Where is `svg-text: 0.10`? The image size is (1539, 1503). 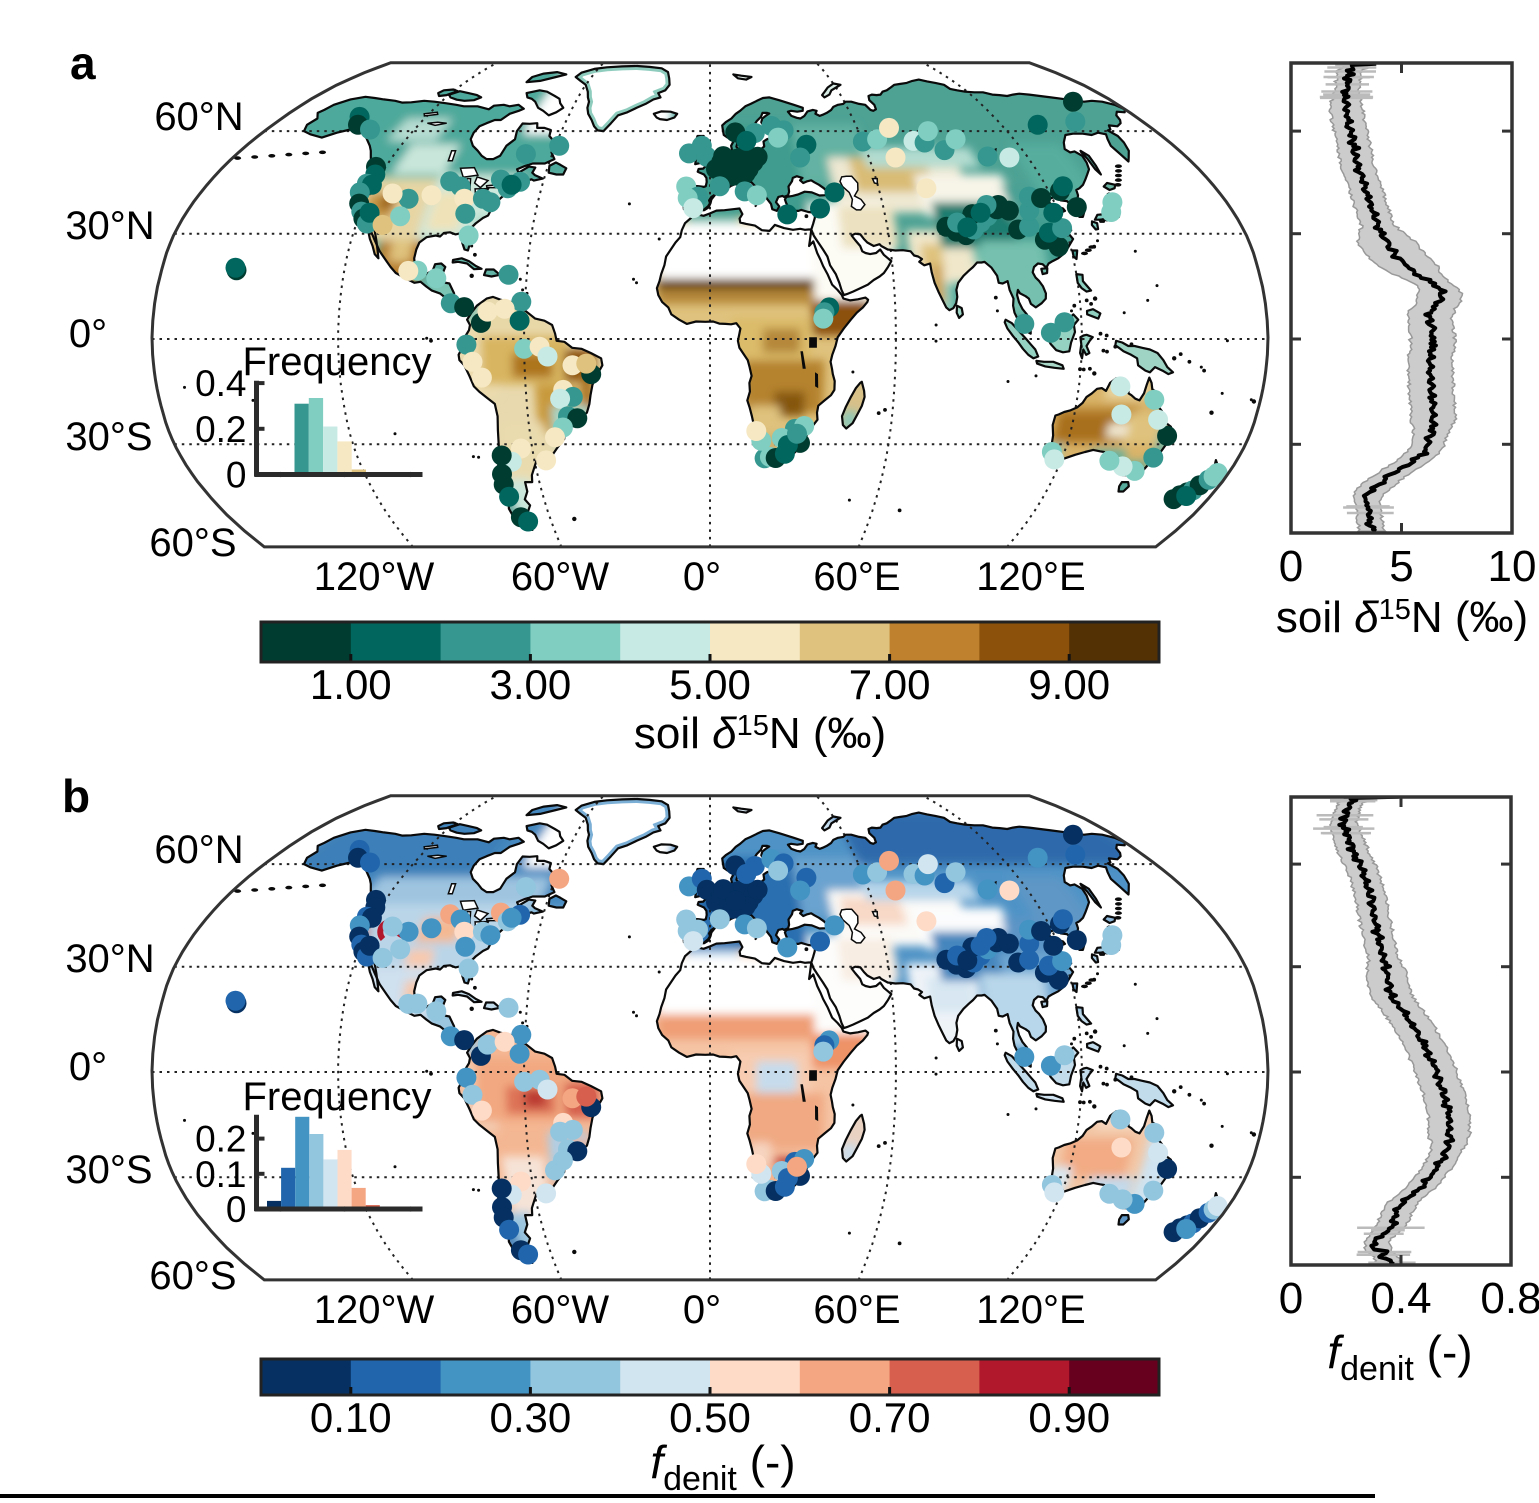 svg-text: 0.10 is located at coordinates (351, 1417).